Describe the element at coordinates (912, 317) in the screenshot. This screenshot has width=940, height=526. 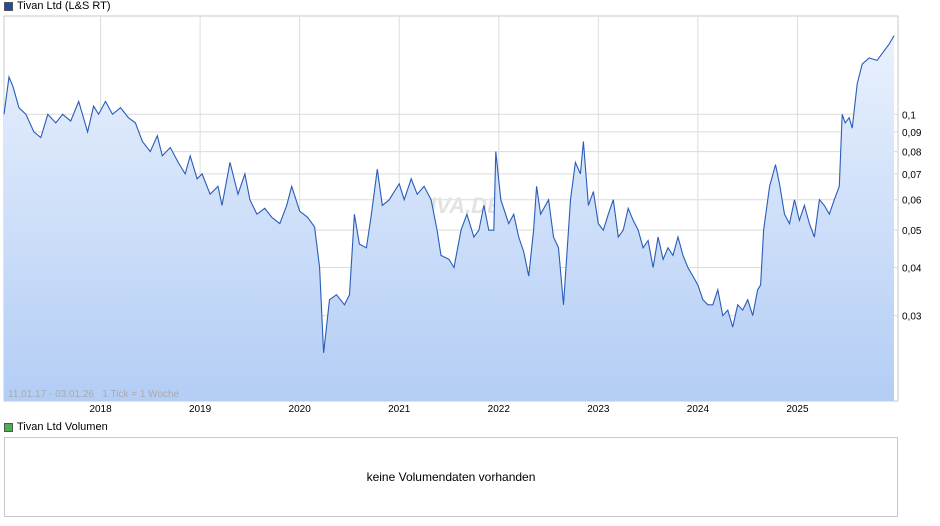
I see `y-tick-label: 0,03` at that location.